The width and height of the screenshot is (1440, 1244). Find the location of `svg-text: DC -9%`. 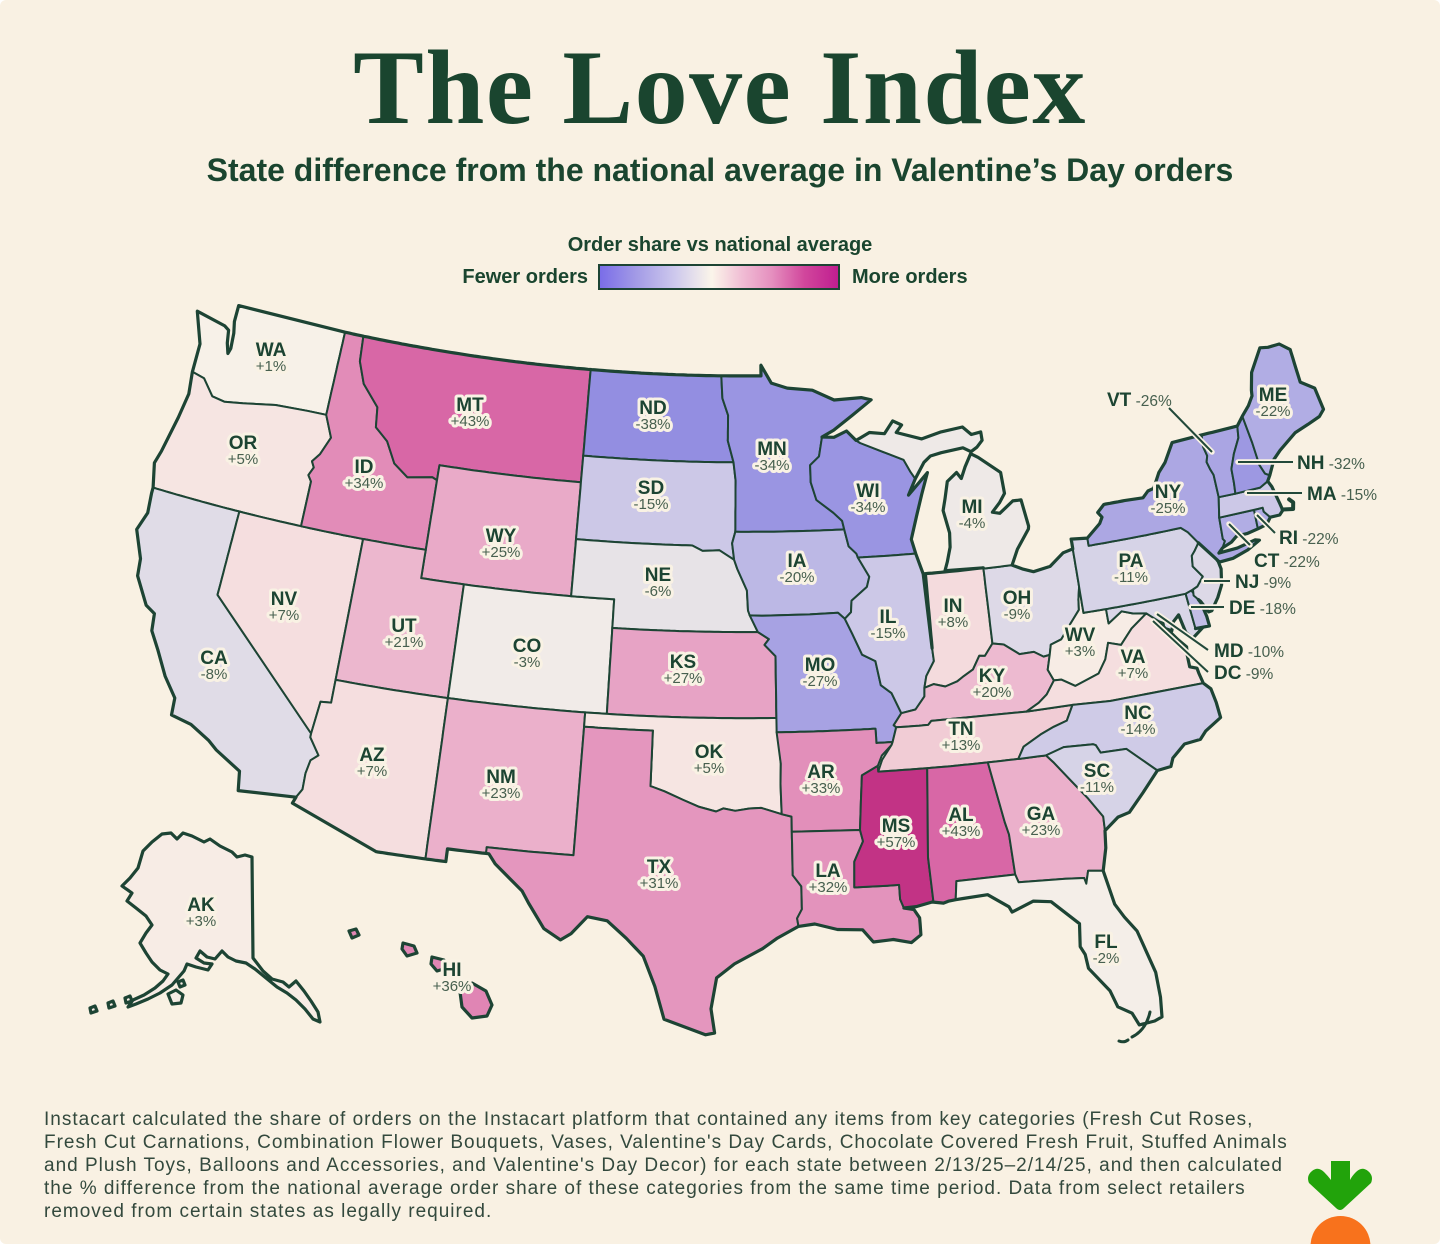

svg-text: DC -9% is located at coordinates (1244, 673).